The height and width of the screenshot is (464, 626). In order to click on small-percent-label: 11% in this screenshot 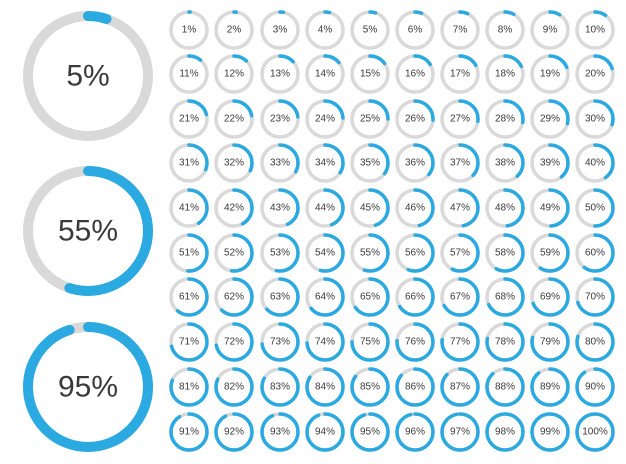, I will do `click(188, 74)`.